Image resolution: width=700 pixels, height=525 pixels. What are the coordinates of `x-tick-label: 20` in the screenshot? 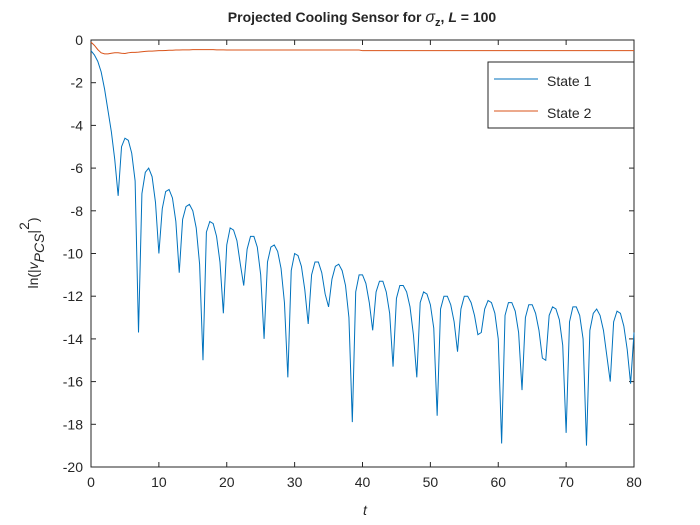 It's located at (227, 482).